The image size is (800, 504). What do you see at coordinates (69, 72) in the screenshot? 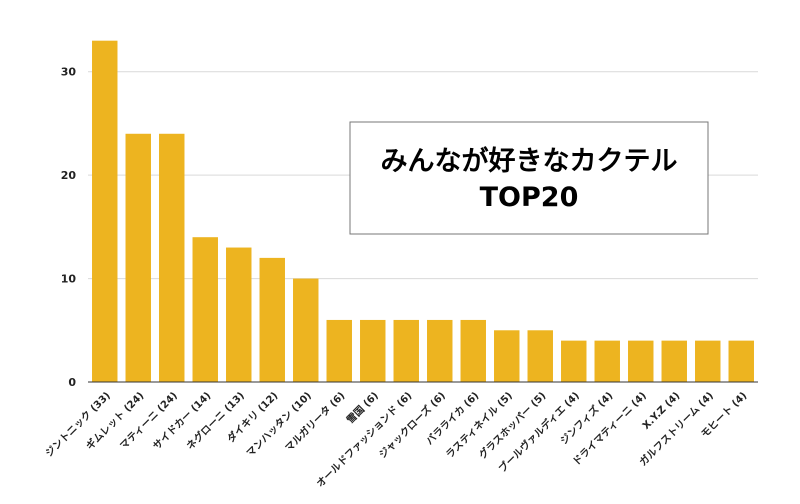
I see `y-tick-label: 30` at bounding box center [69, 72].